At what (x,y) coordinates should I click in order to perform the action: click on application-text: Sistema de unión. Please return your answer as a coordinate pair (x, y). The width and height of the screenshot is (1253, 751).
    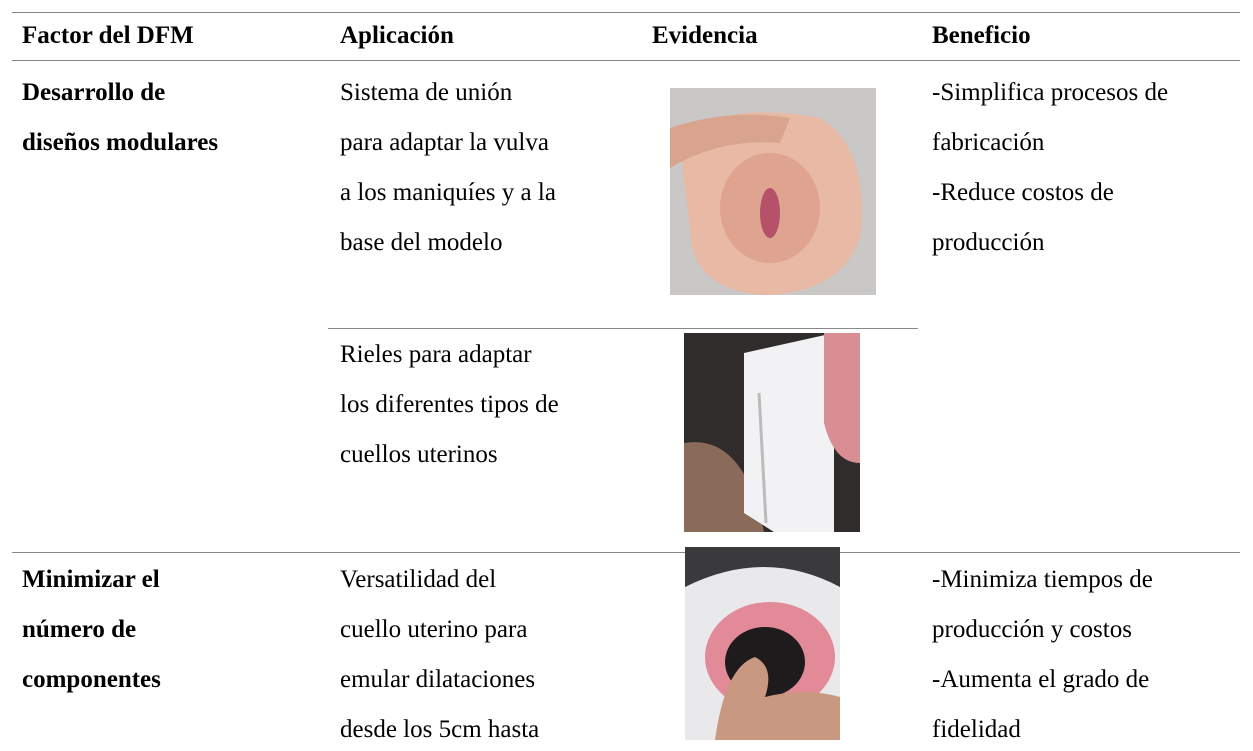
    Looking at the image, I should click on (426, 92).